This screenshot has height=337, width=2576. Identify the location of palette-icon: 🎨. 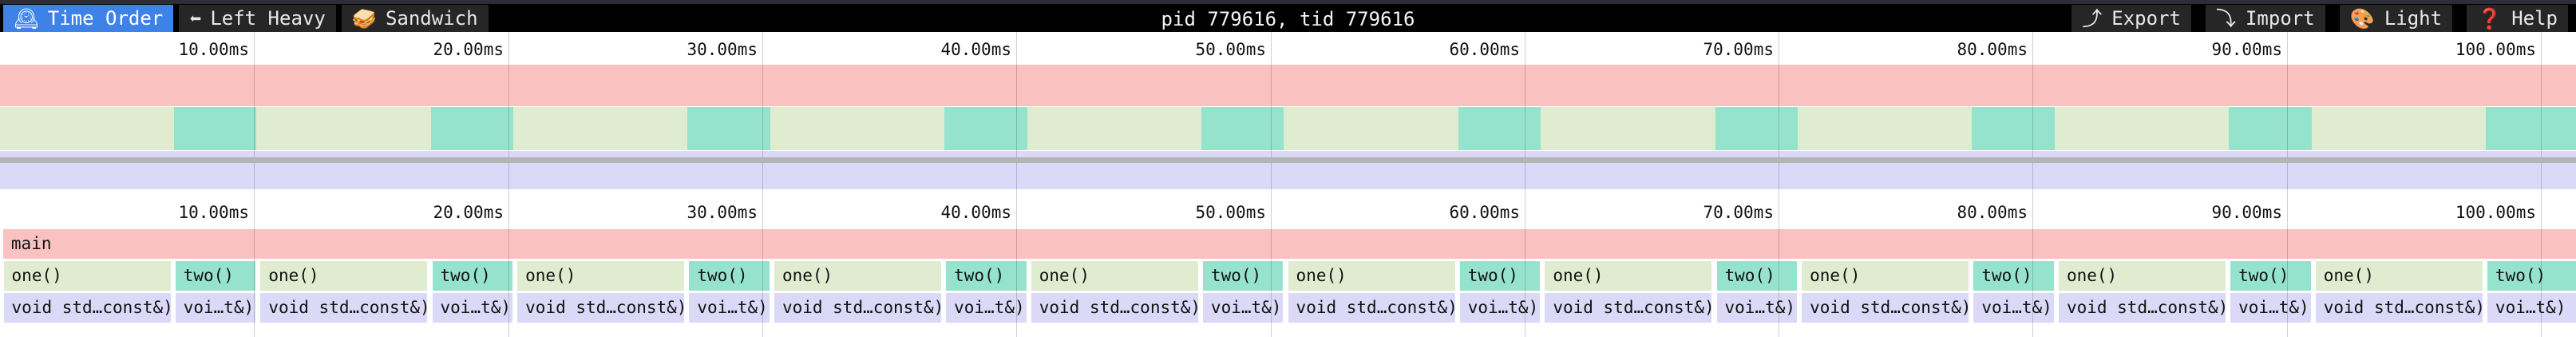
(2362, 18).